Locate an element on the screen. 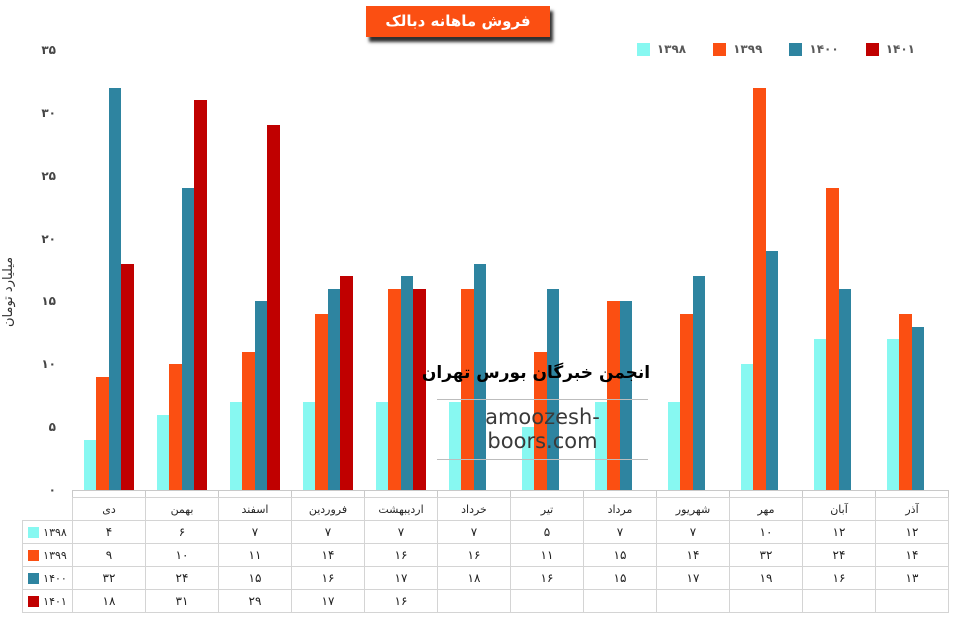 The image size is (956, 629). table-month-header-m10: آبان is located at coordinates (839, 509).